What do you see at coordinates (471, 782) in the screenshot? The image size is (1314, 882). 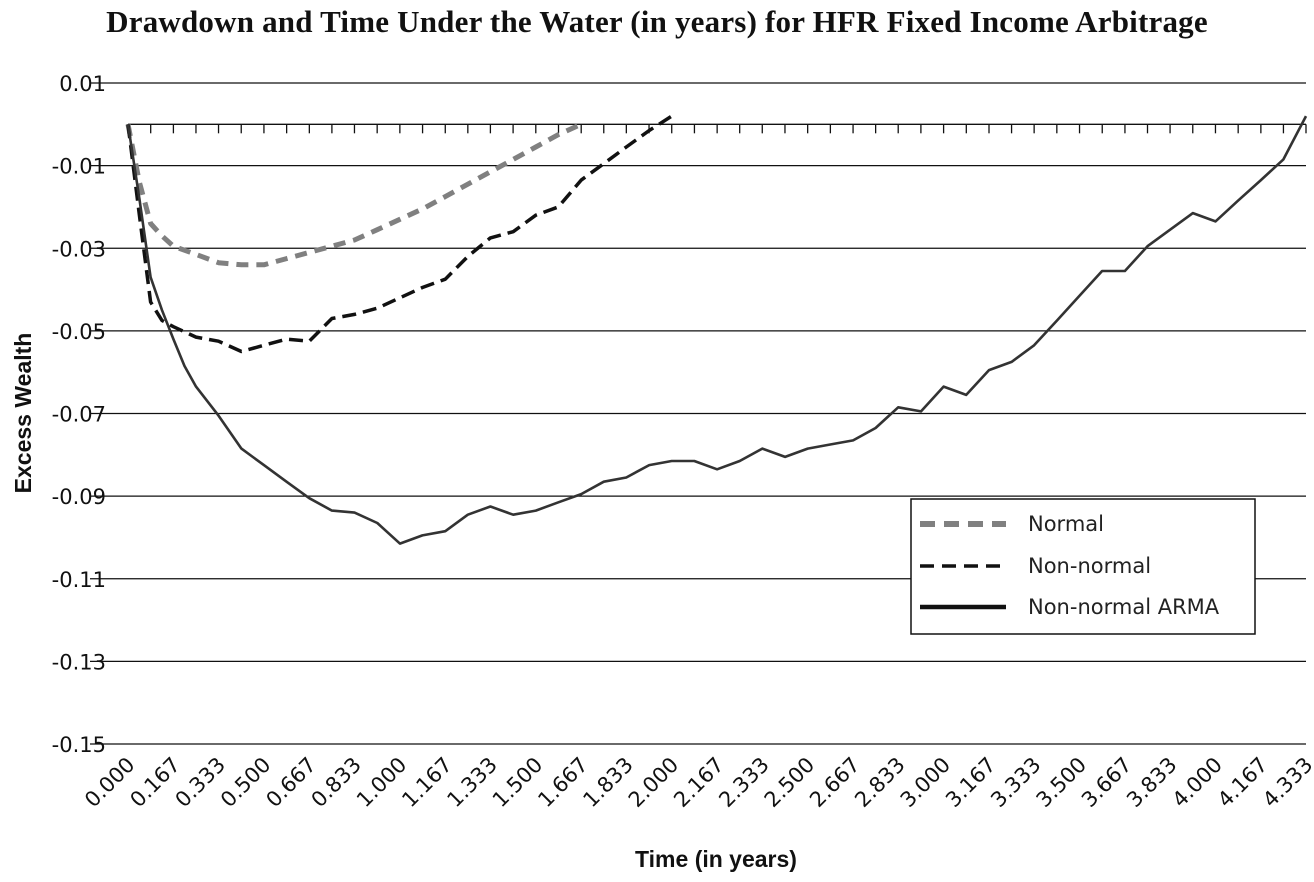 I see `x-tick-label: 1.333` at bounding box center [471, 782].